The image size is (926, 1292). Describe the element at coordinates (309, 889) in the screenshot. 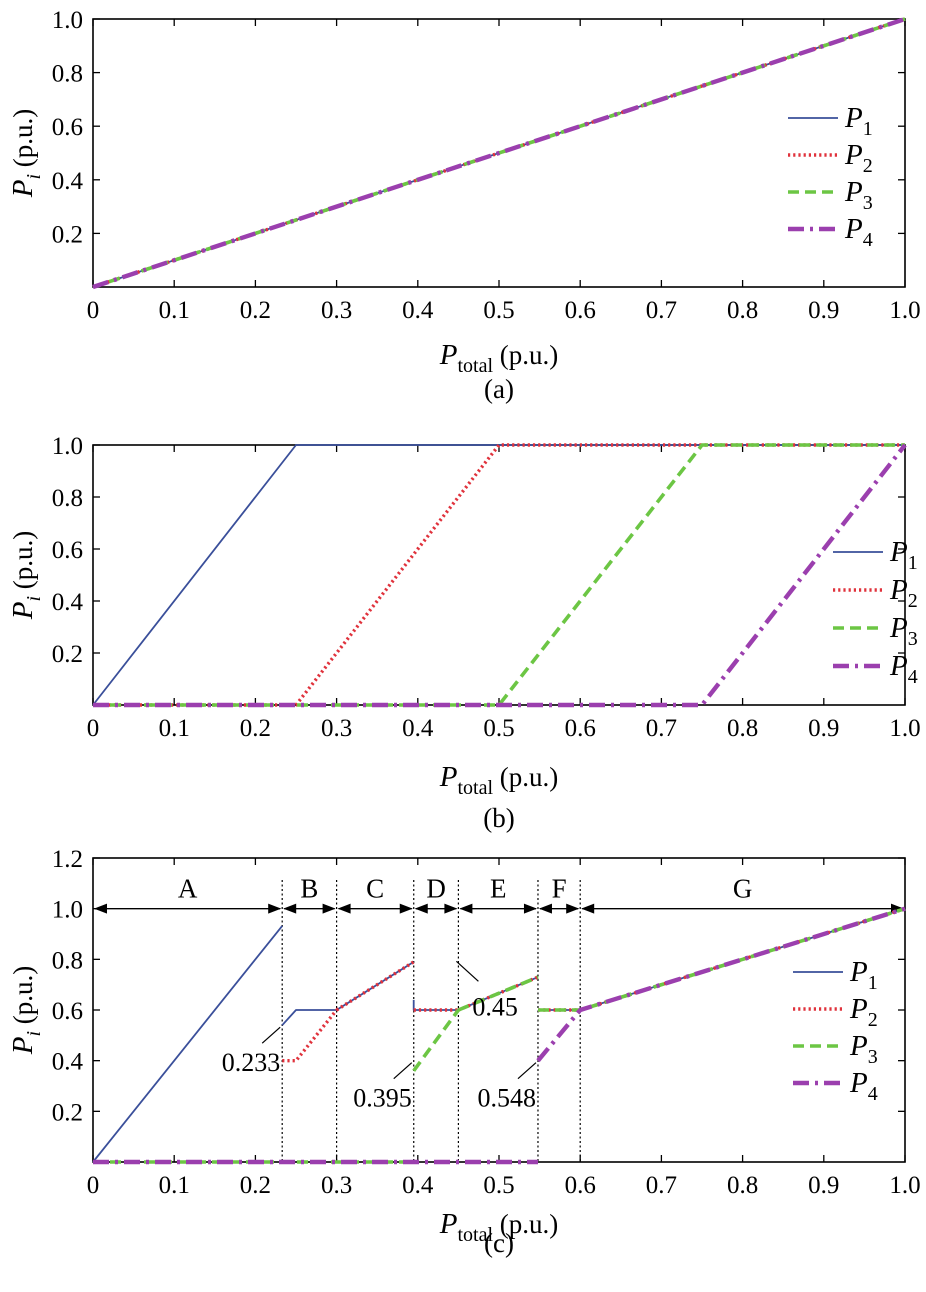

I see `region-label-b: B` at that location.